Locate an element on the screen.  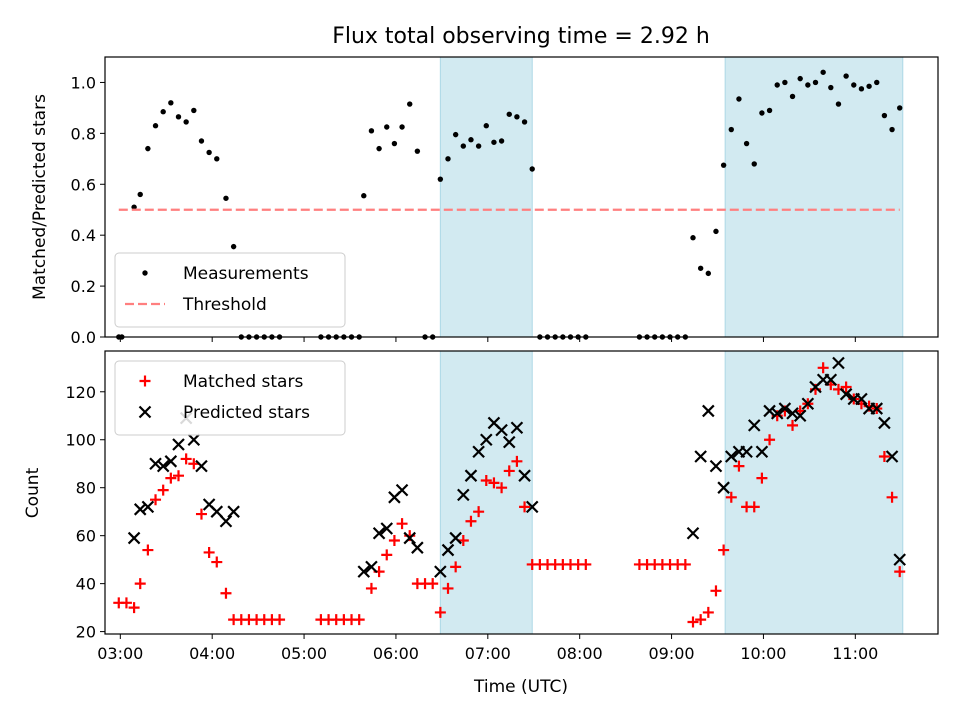
y-tick-label: 20 is located at coordinates (86, 632).